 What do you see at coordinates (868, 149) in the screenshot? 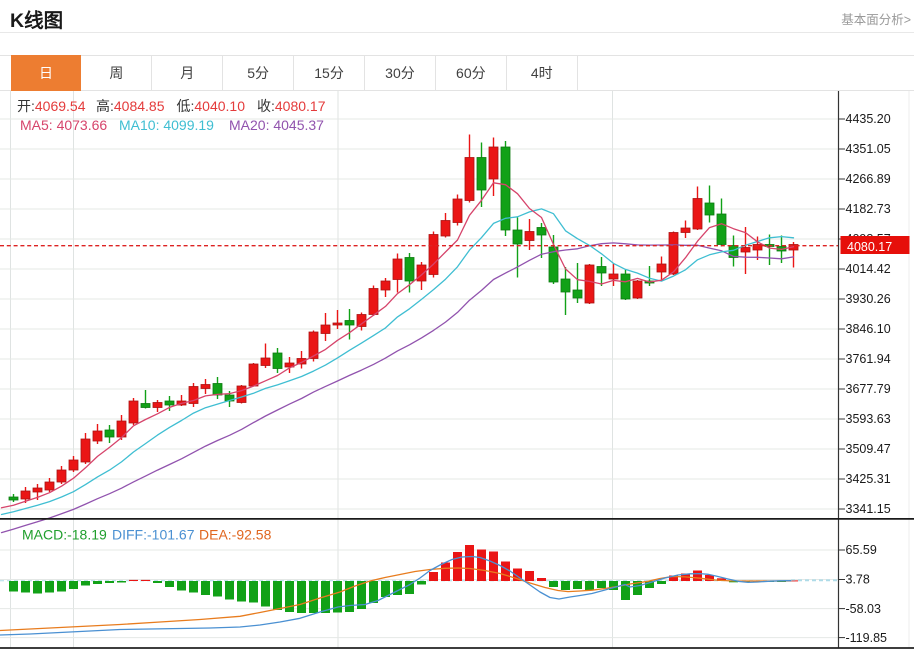
I see `svg-text: 4351.05` at bounding box center [868, 149].